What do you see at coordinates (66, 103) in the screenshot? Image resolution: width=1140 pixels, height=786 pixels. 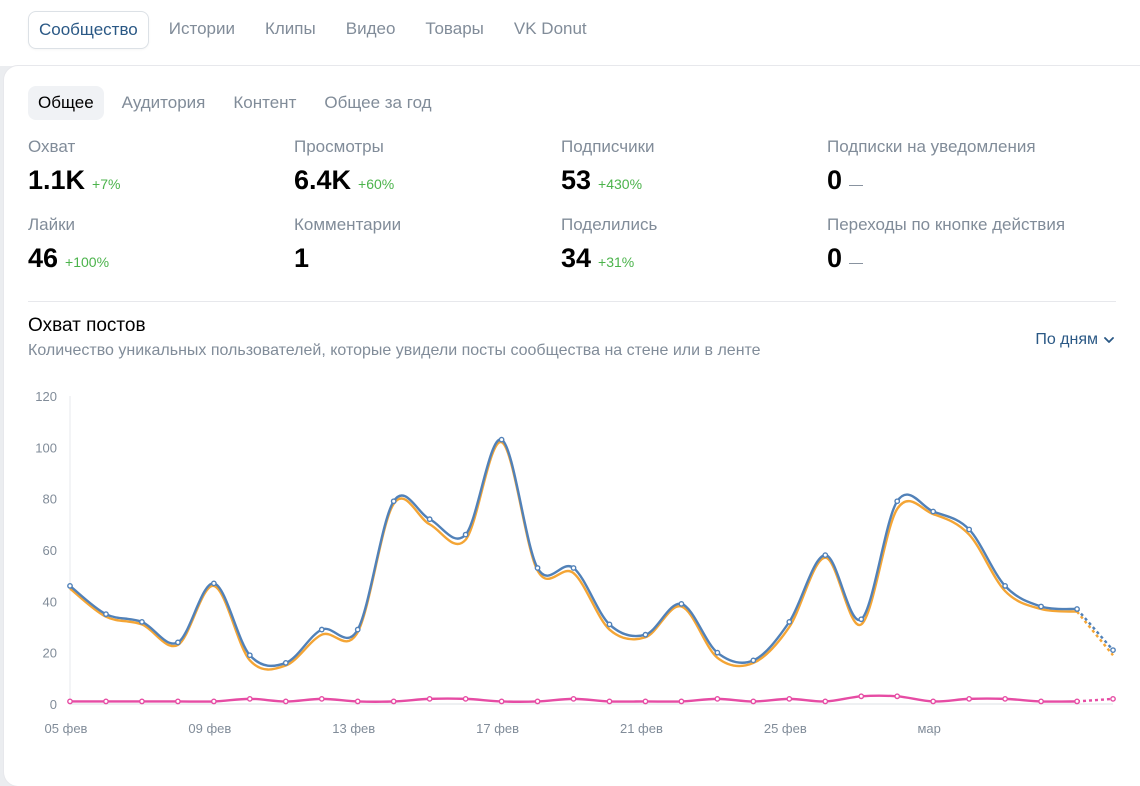 I see `subtab-general: Общее` at bounding box center [66, 103].